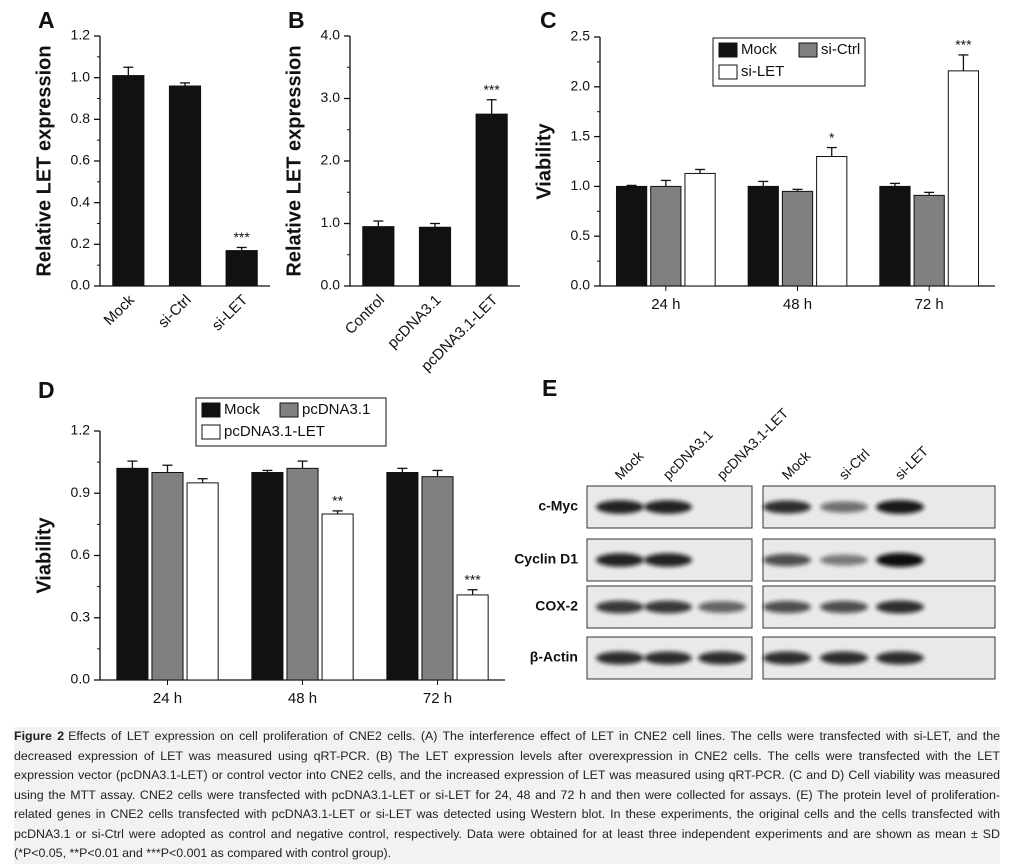 The height and width of the screenshot is (864, 1013). I want to click on panel-letter: A, so click(46, 20).